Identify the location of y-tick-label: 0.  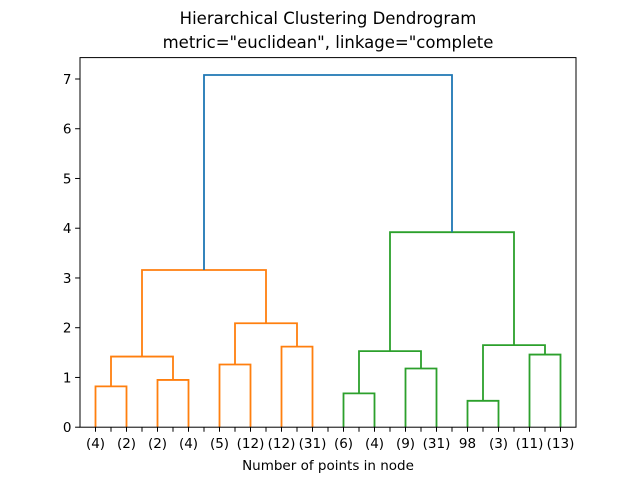
(67, 428).